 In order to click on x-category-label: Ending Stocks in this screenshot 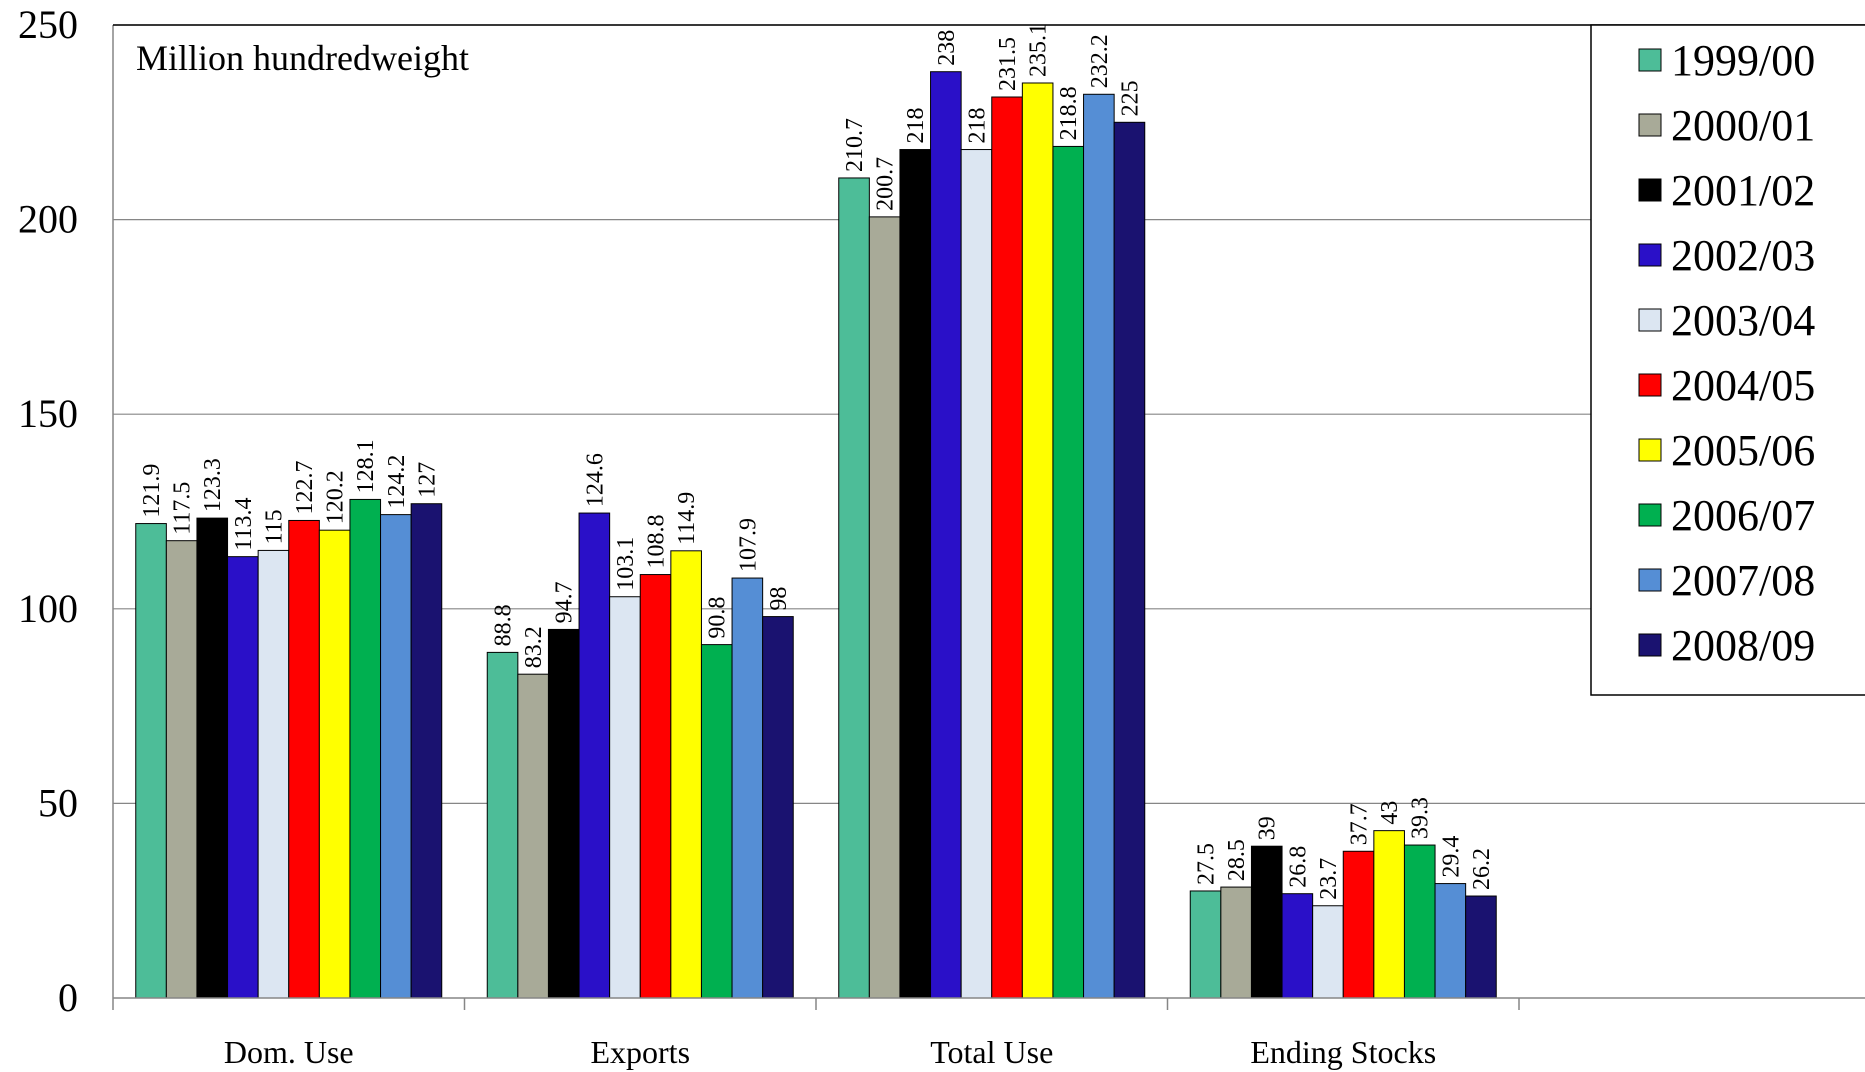, I will do `click(1343, 1052)`.